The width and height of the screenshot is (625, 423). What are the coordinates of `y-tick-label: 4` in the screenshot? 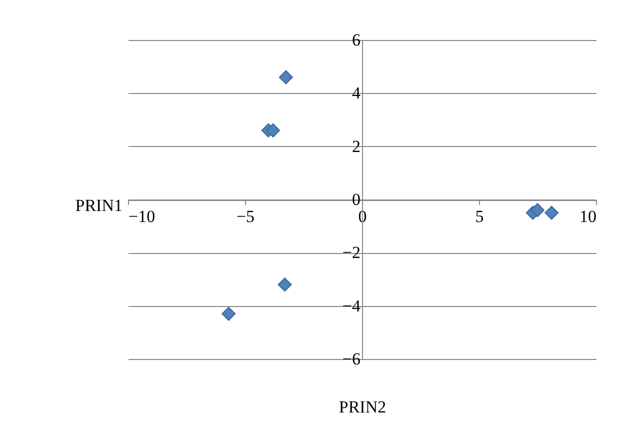 It's located at (356, 93).